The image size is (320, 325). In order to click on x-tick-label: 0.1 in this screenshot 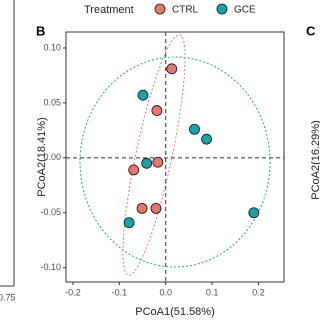, I will do `click(212, 292)`.